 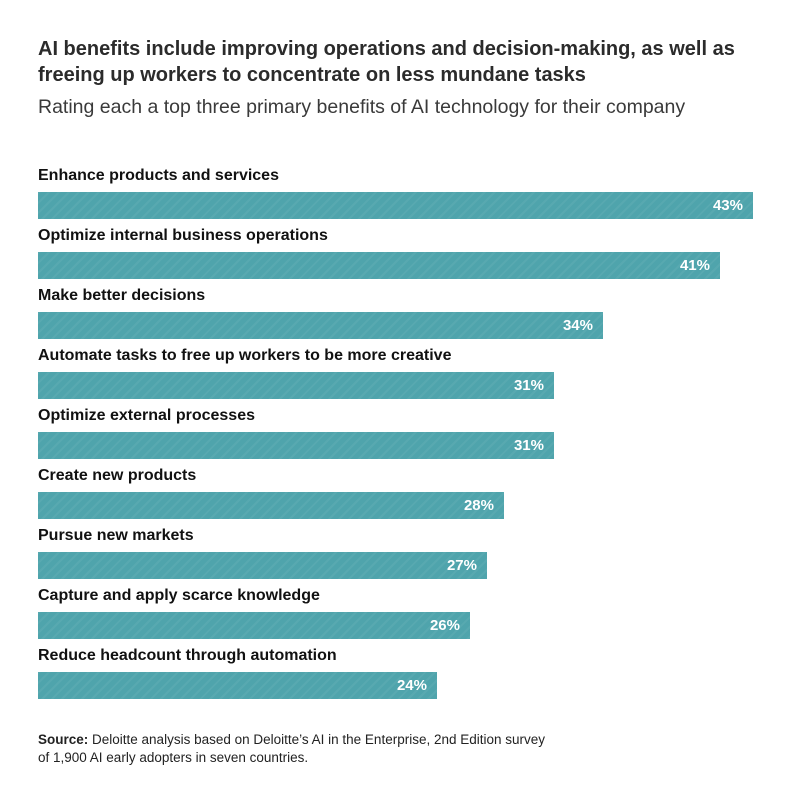 I want to click on bar-value-label: 27%, so click(x=461, y=565).